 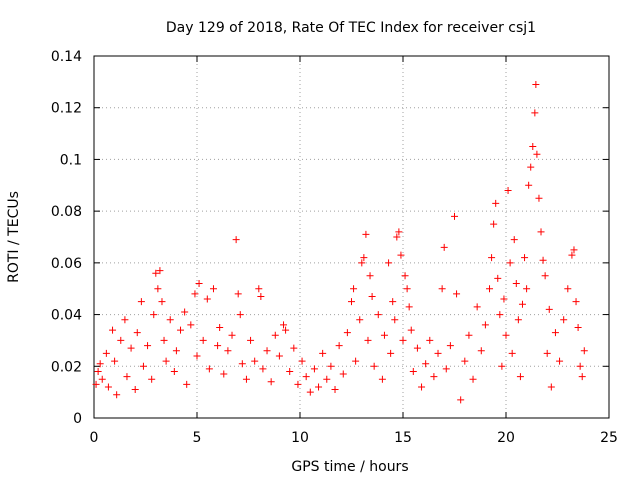 I want to click on y-axis-label: ROTI / TECUs, so click(x=14, y=237).